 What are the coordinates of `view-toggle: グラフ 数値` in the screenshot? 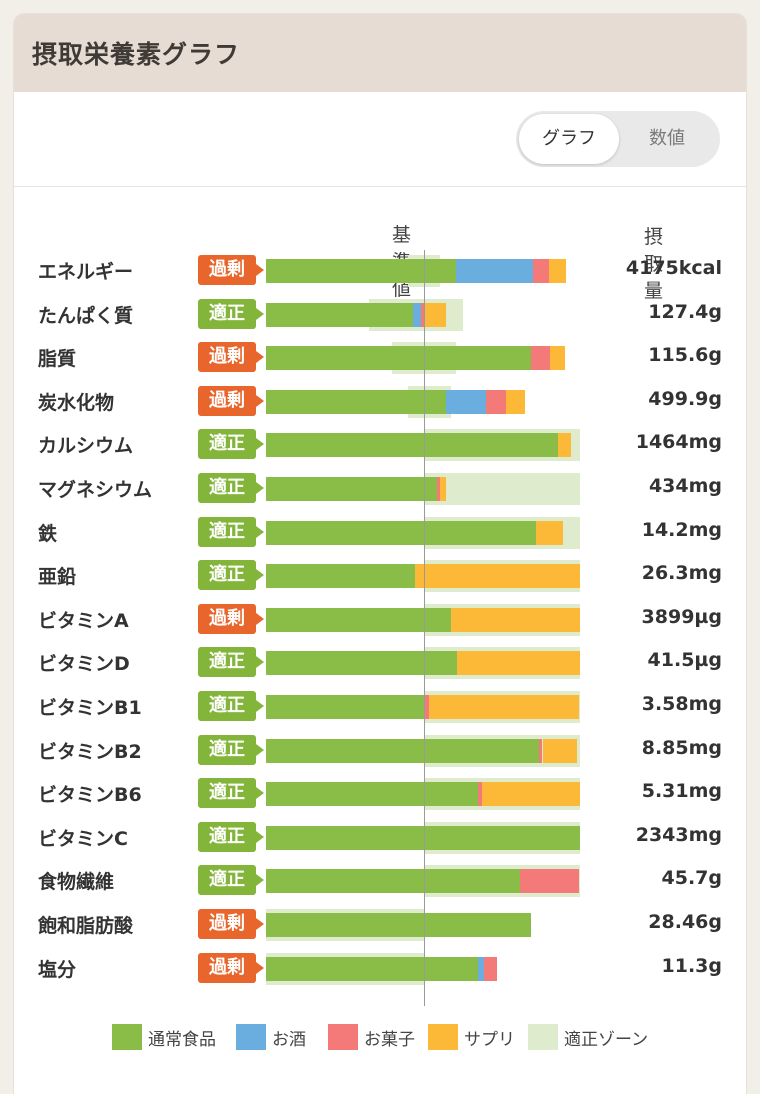 It's located at (618, 139).